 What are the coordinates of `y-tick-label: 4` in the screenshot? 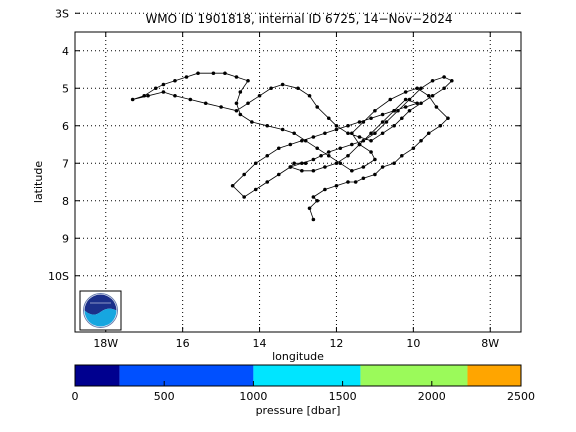 It's located at (65, 51).